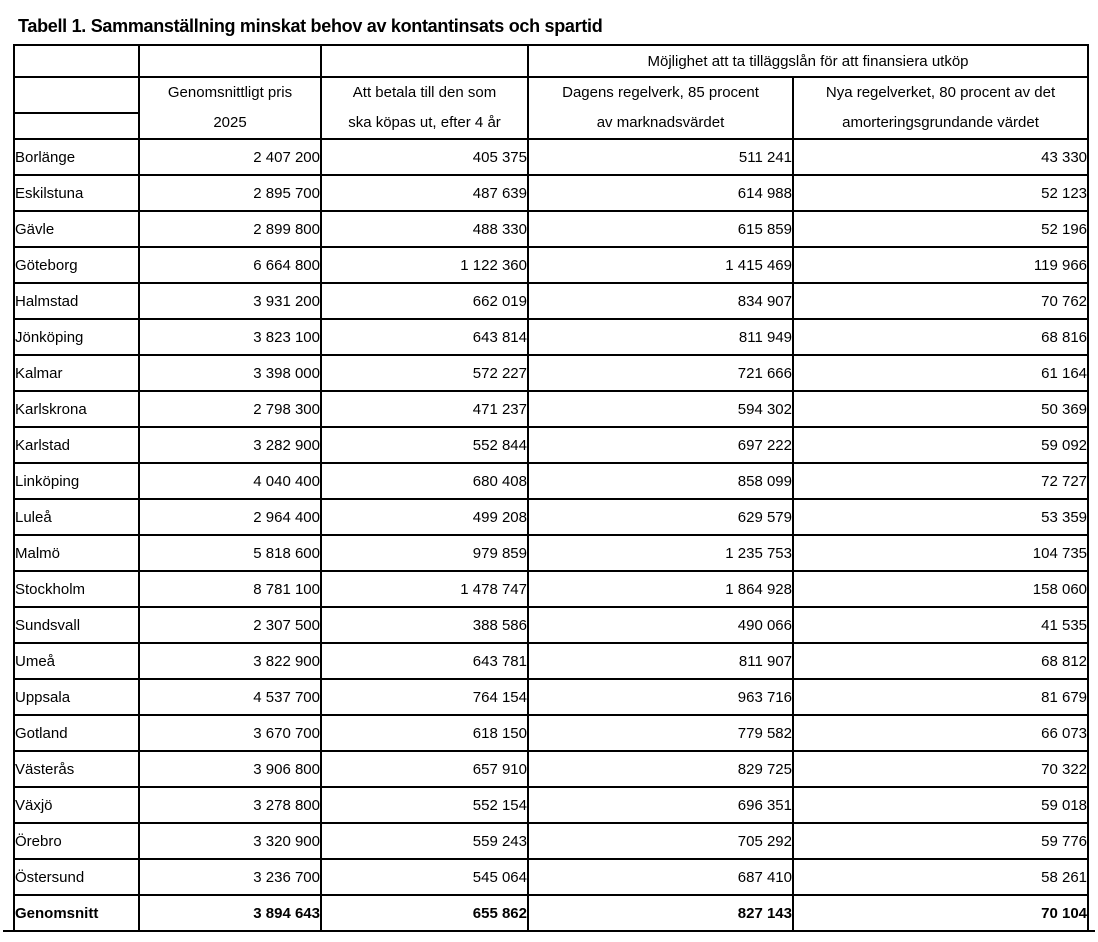 Image resolution: width=1098 pixels, height=942 pixels. I want to click on current-rules-cell: 834 907, so click(660, 301).